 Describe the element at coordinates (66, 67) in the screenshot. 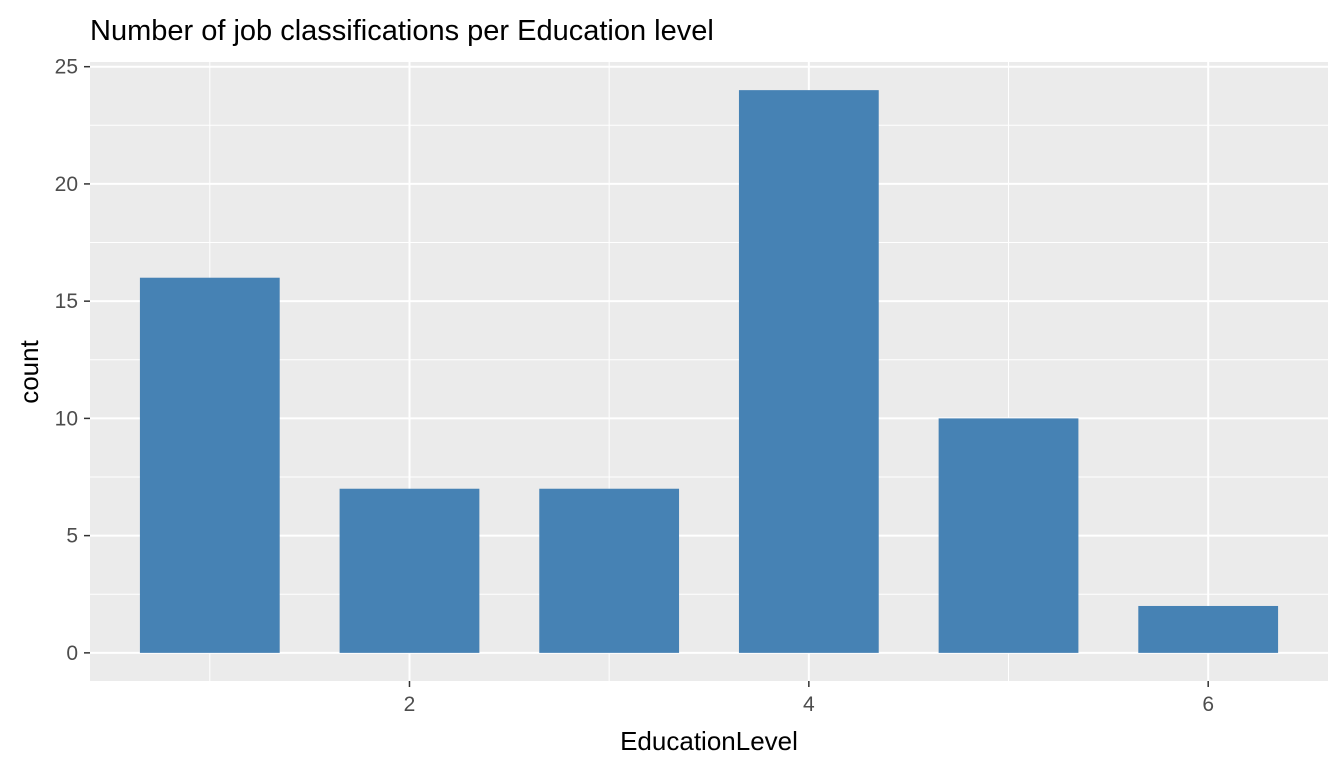

I see `y-tick-label: 25` at that location.